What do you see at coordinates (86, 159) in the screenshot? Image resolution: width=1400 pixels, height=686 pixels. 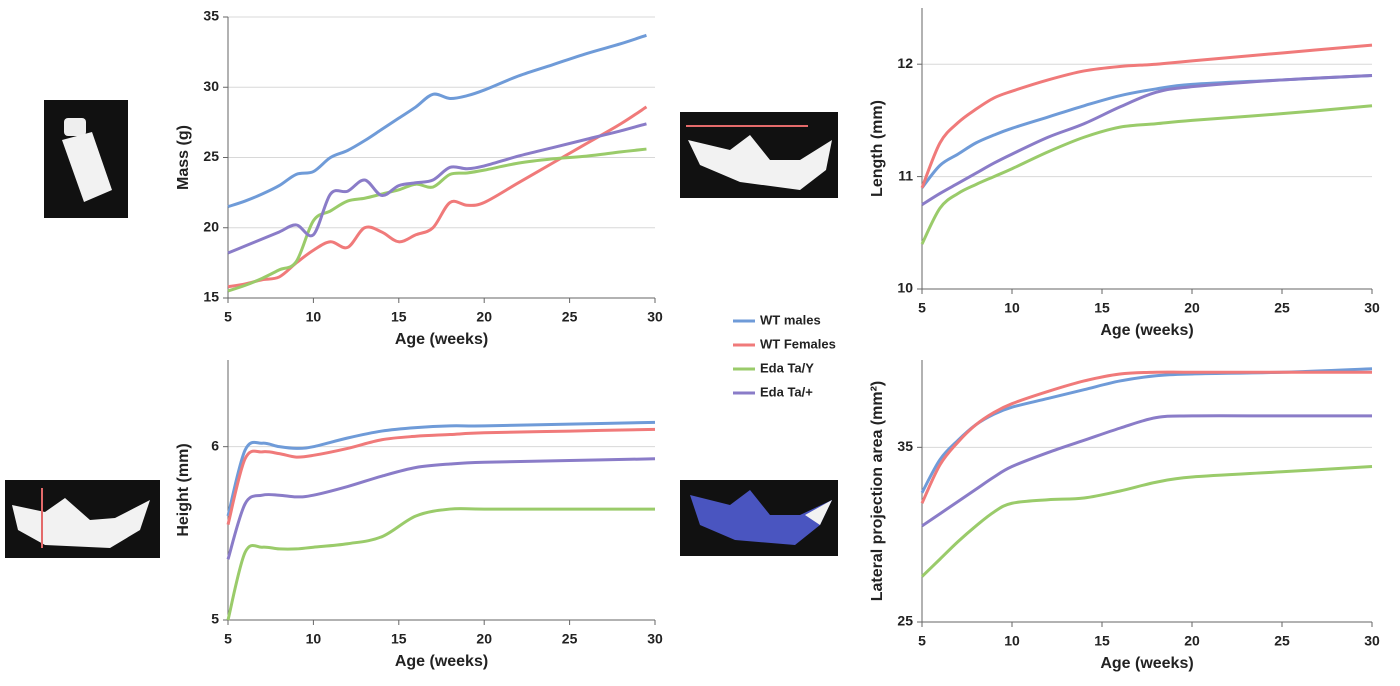 I see `icon-weight` at bounding box center [86, 159].